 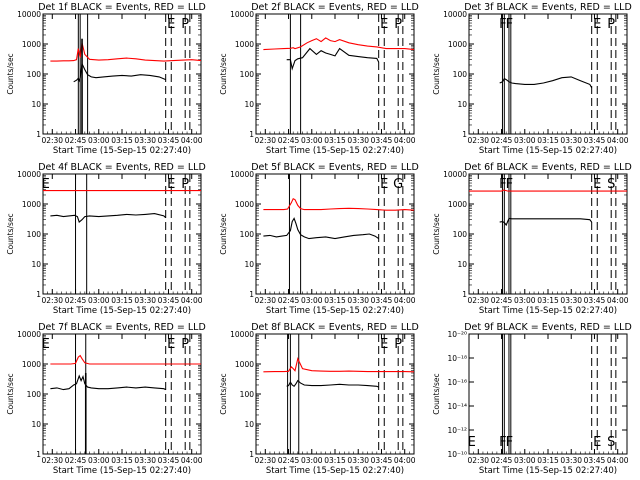 What do you see at coordinates (548, 167) in the screenshot?
I see `chart-title: Det 6f BLACK = Events, RED = LLD` at bounding box center [548, 167].